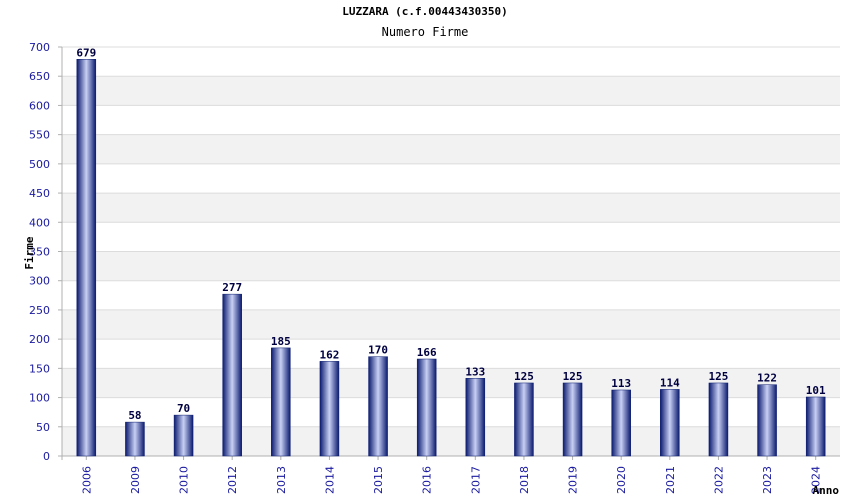  What do you see at coordinates (718, 419) in the screenshot?
I see `bar-2022` at bounding box center [718, 419].